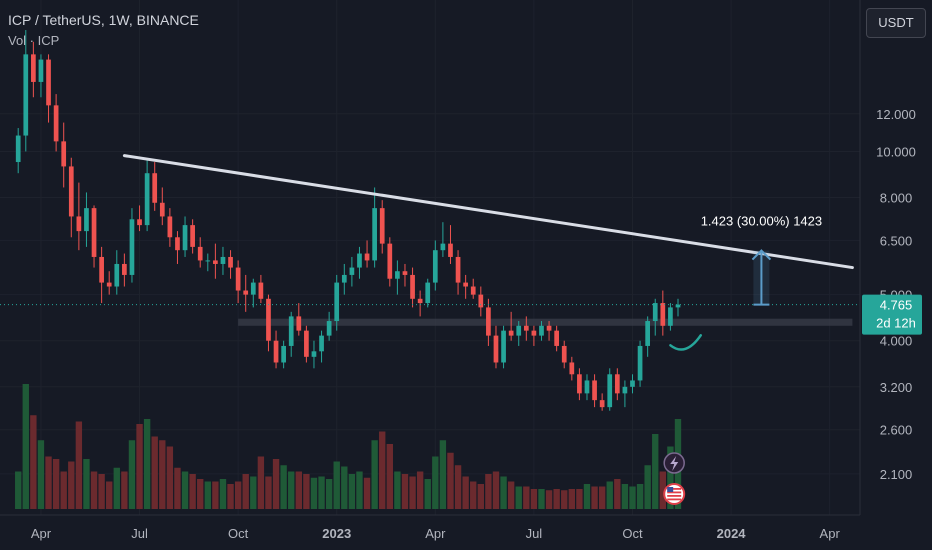  Describe the element at coordinates (674, 494) in the screenshot. I see `us-flag-icon` at that location.